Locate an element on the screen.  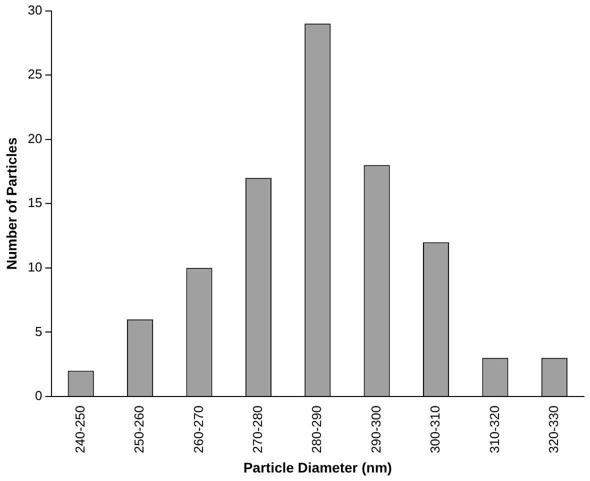
x-tick-label: 270-280 is located at coordinates (258, 429).